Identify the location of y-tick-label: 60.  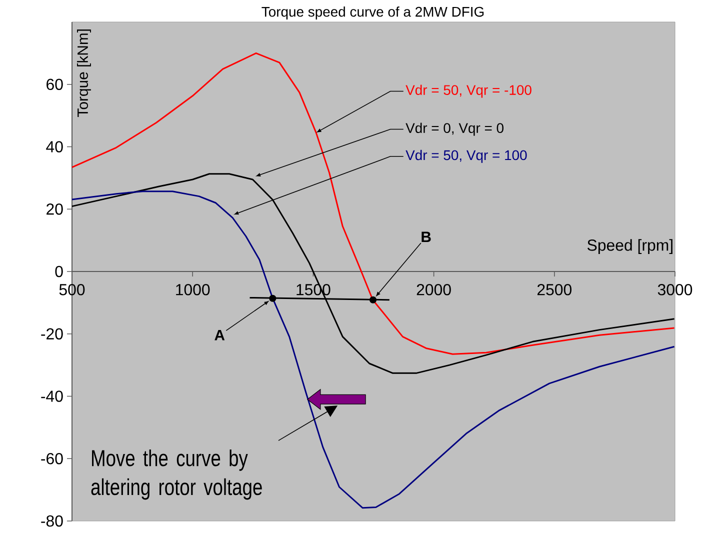
(54, 84).